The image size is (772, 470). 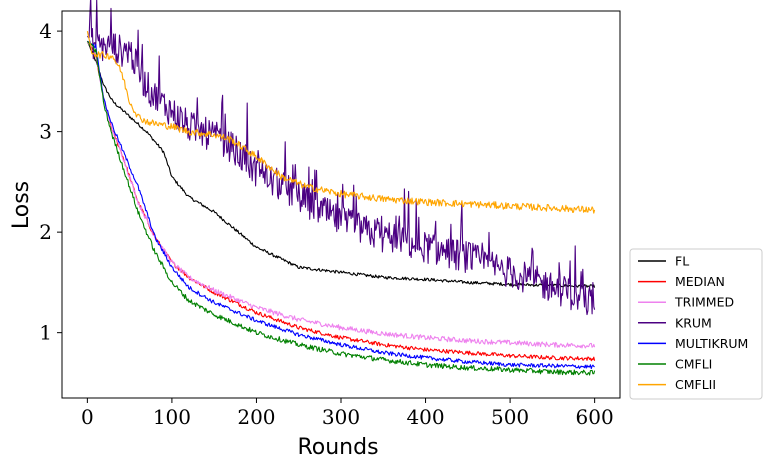 I want to click on y-tick-label: 4, so click(x=45, y=31).